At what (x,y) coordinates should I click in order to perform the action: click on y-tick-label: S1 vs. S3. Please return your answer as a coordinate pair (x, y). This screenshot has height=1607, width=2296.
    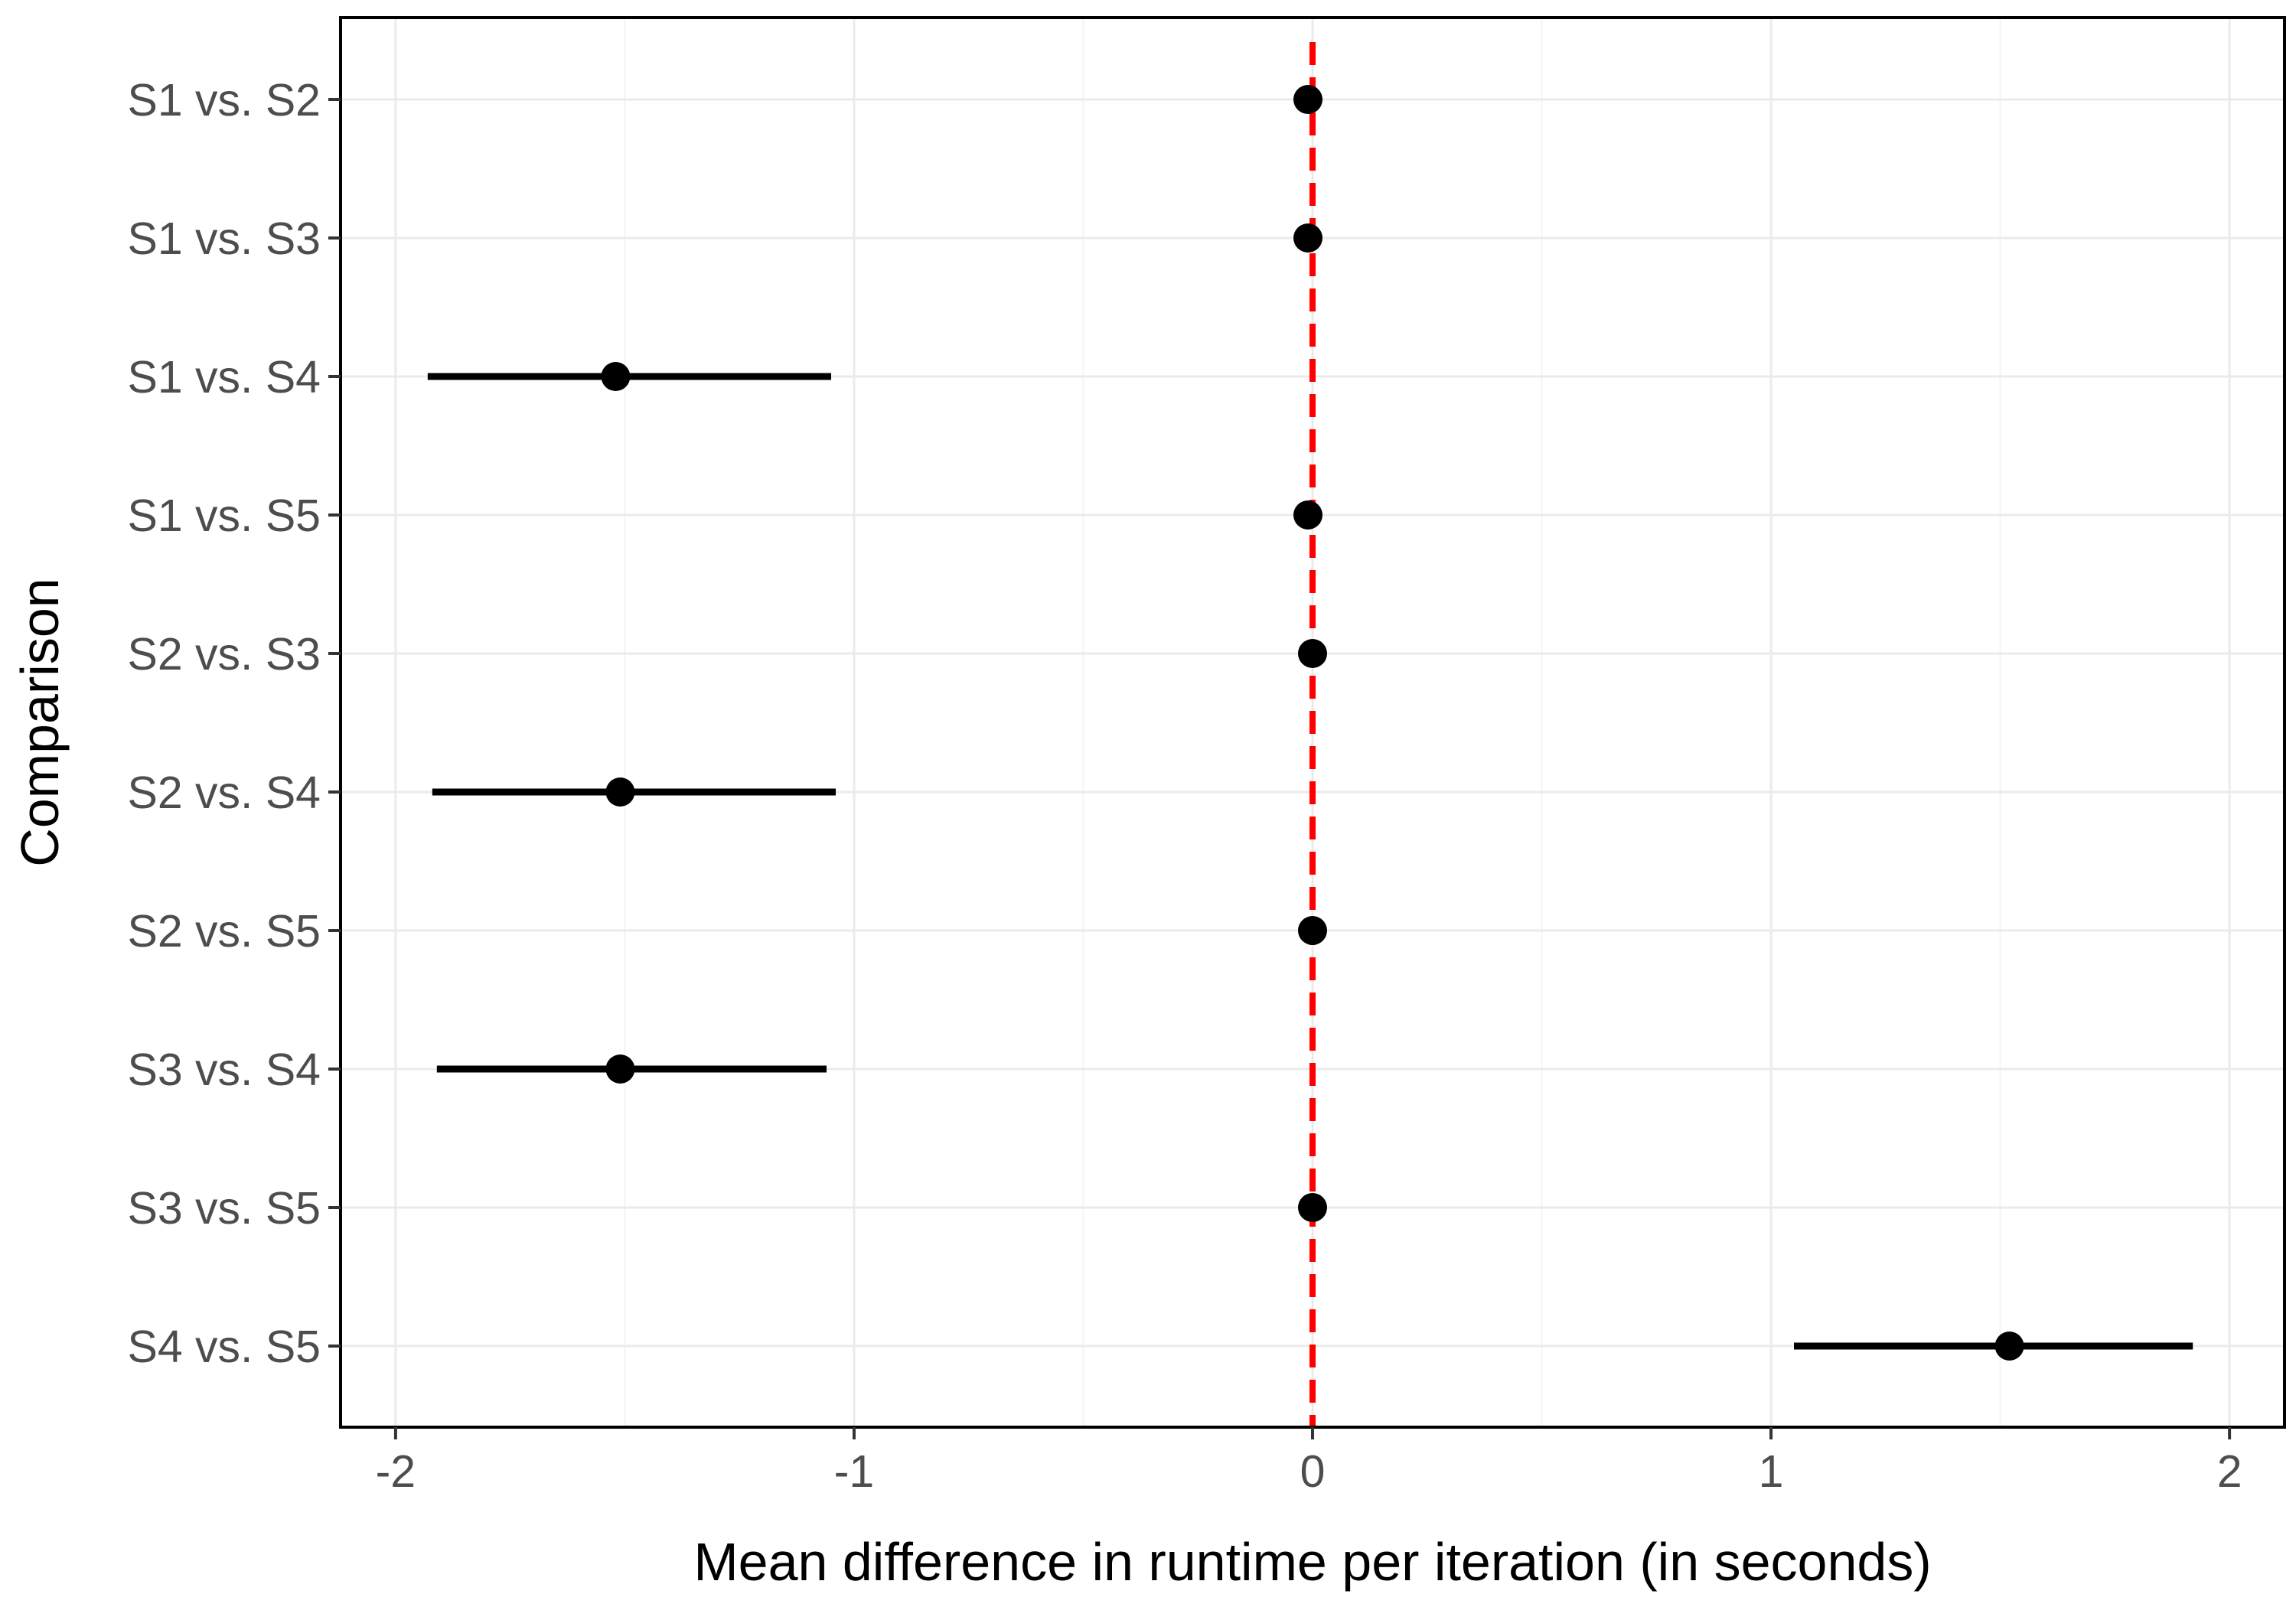
    Looking at the image, I should click on (224, 239).